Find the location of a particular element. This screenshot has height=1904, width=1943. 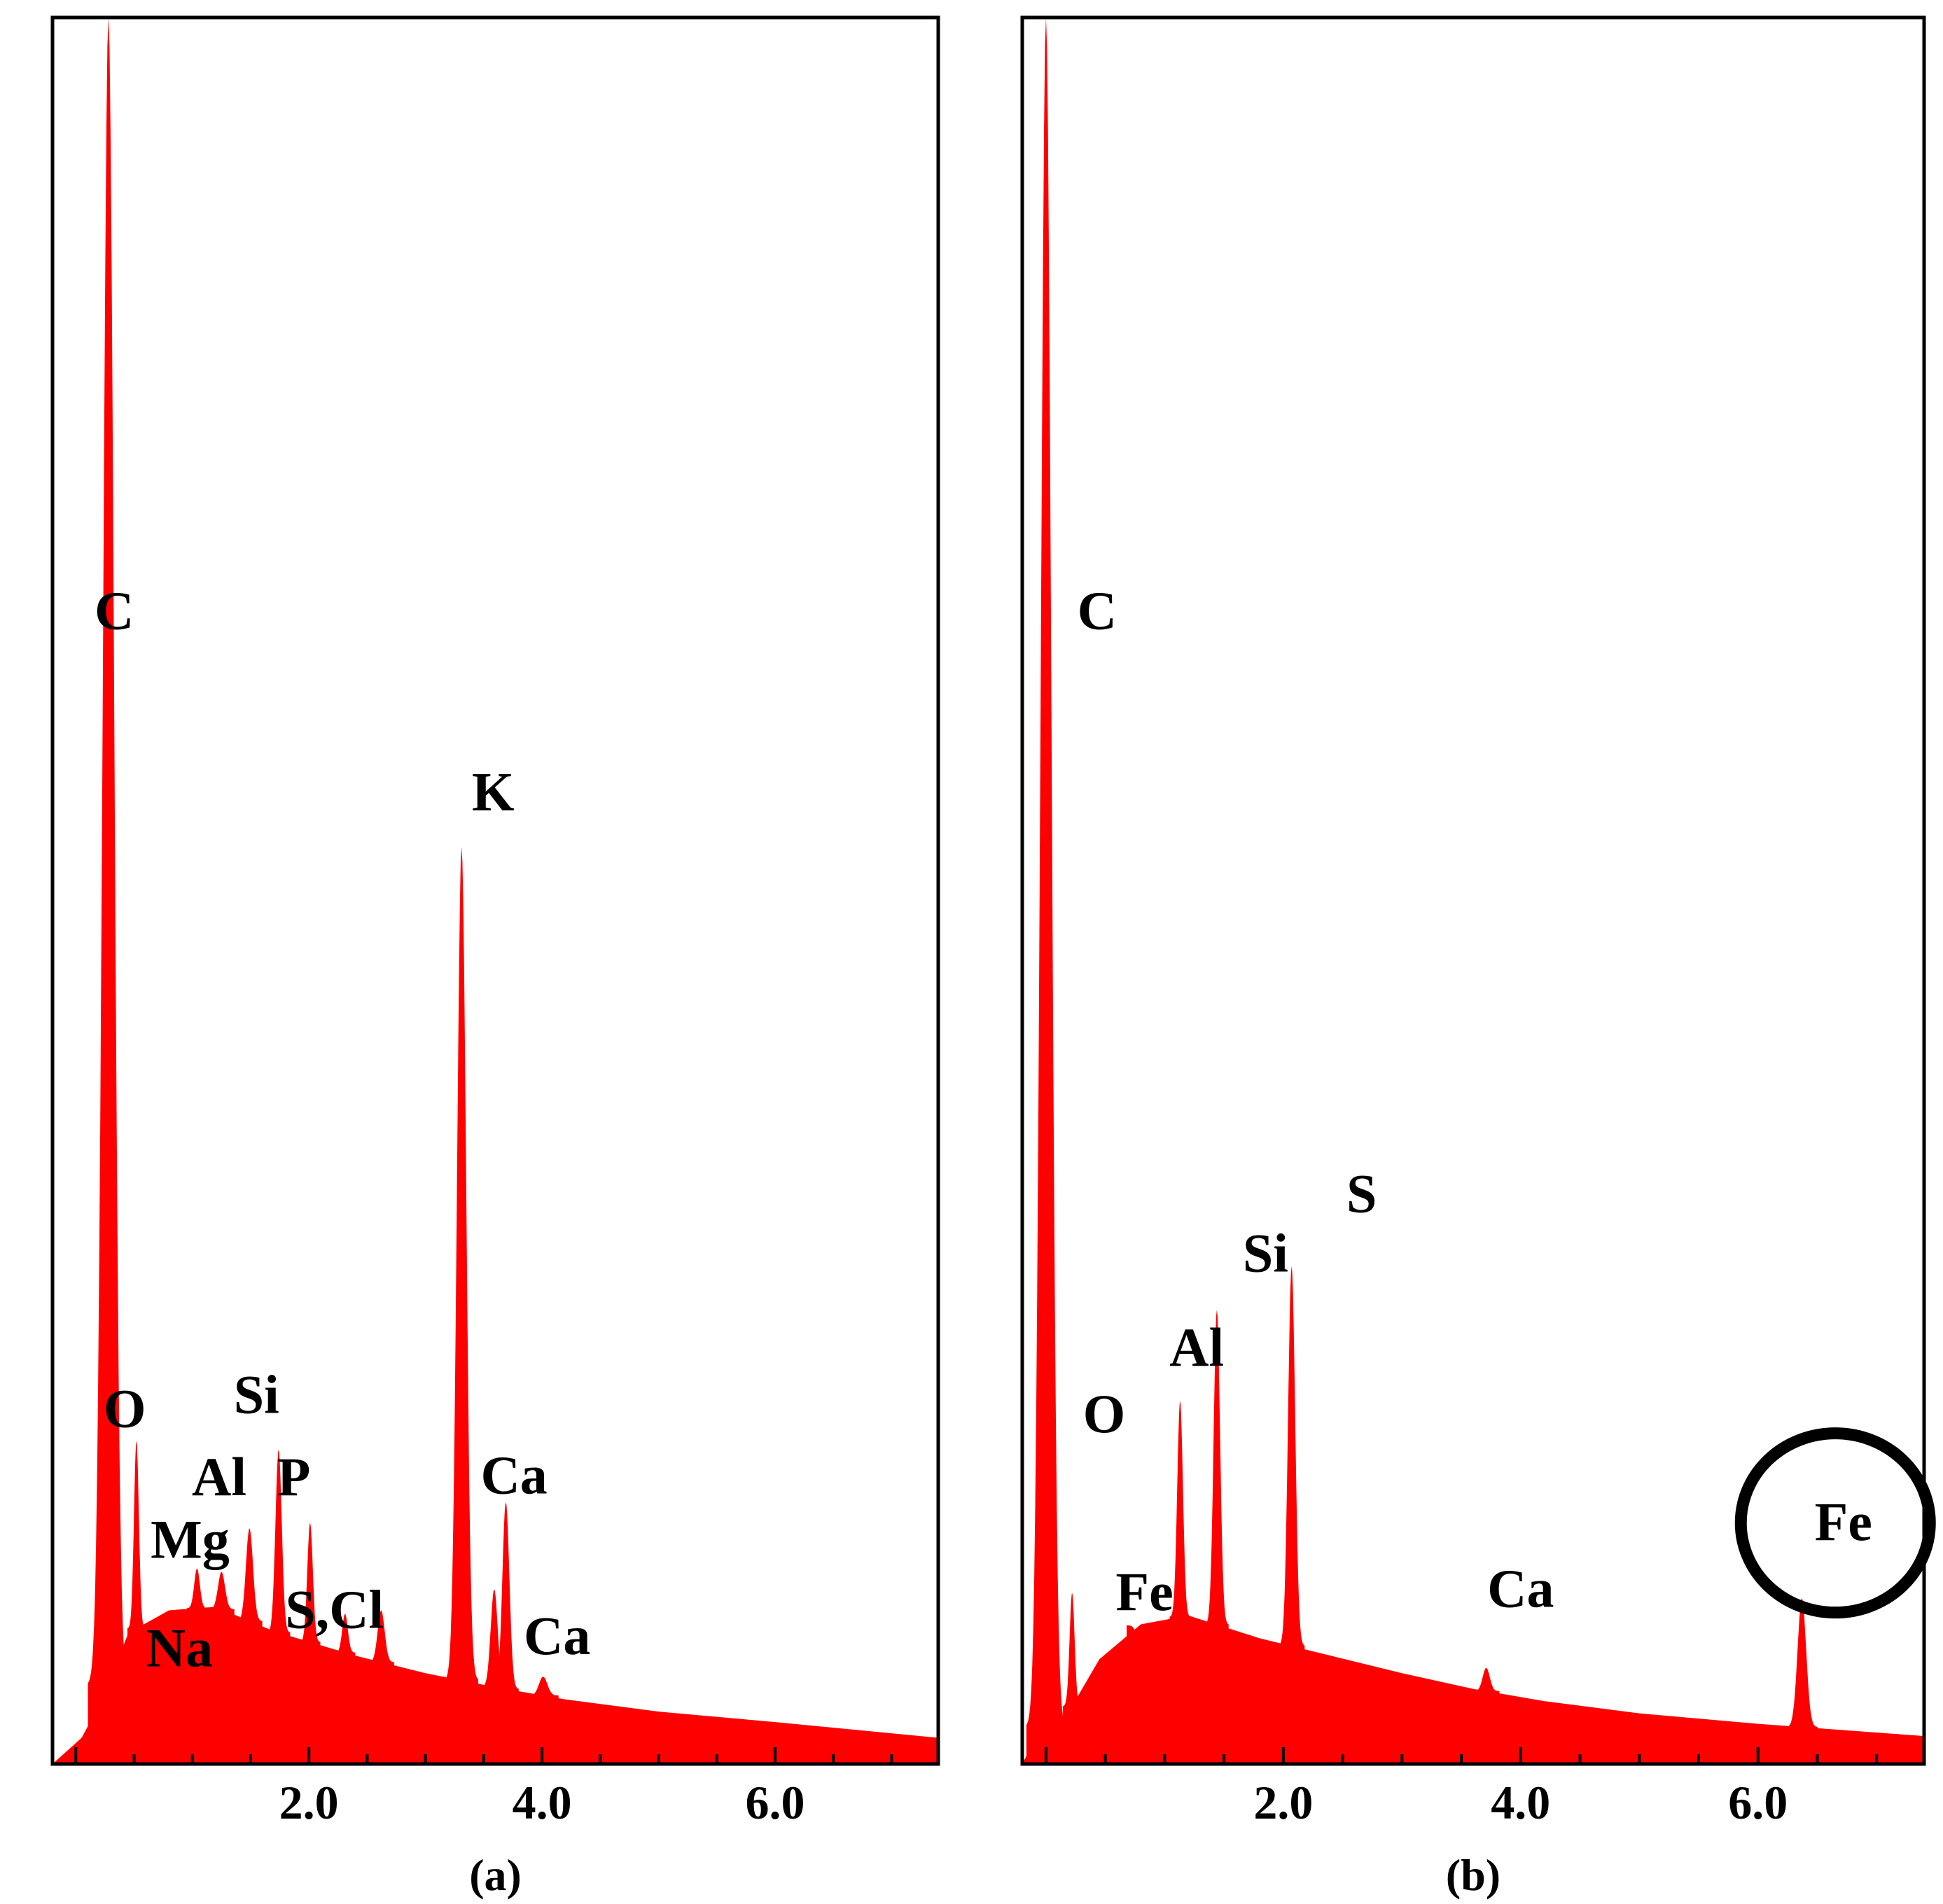

peak-p is located at coordinates (310, 1643).